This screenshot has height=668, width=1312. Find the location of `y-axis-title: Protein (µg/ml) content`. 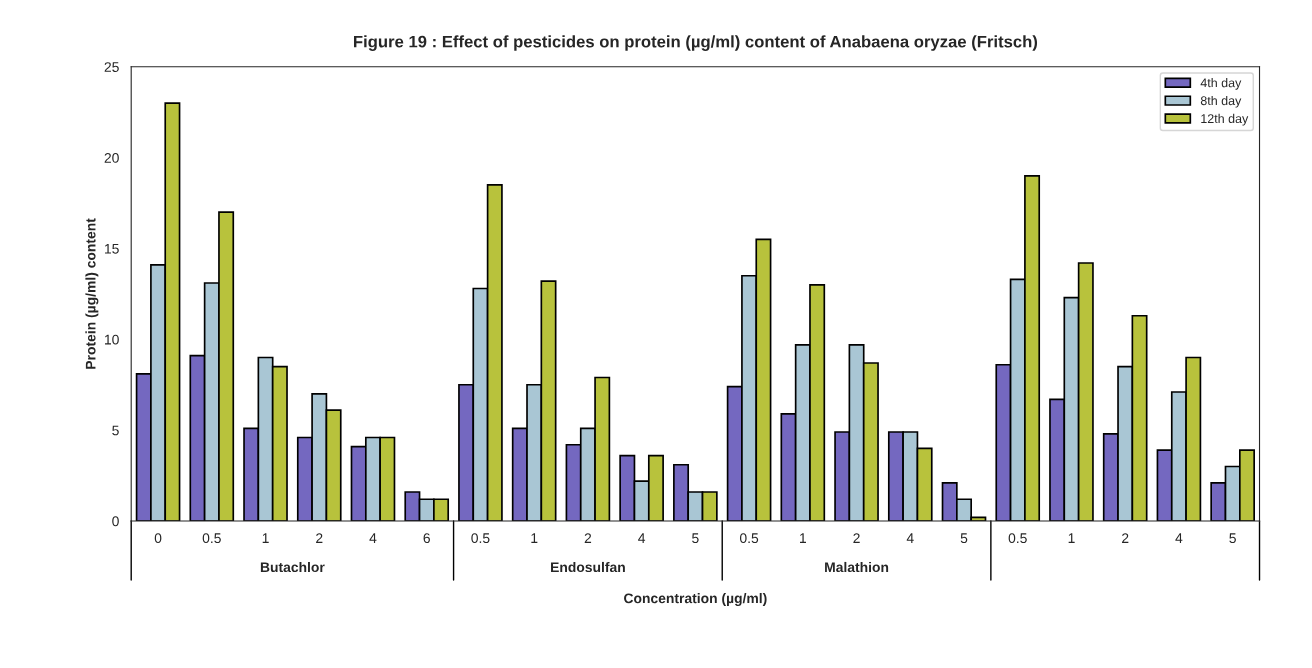

y-axis-title: Protein (µg/ml) content is located at coordinates (92, 293).